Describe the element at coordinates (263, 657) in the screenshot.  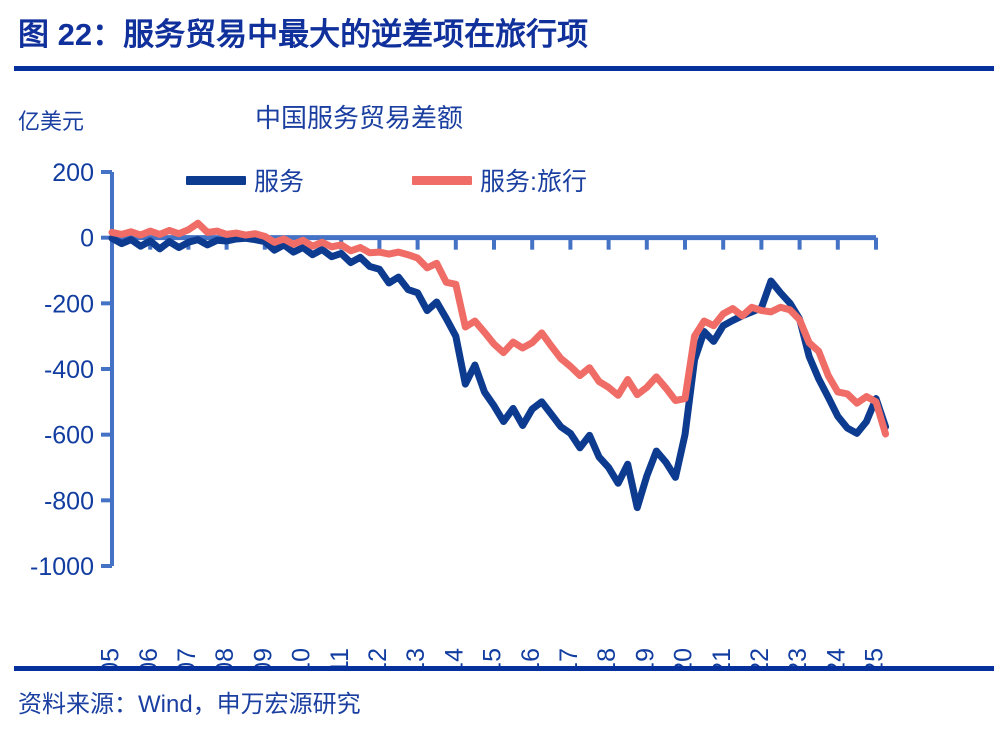
I see `x-tick-label: 2009` at that location.